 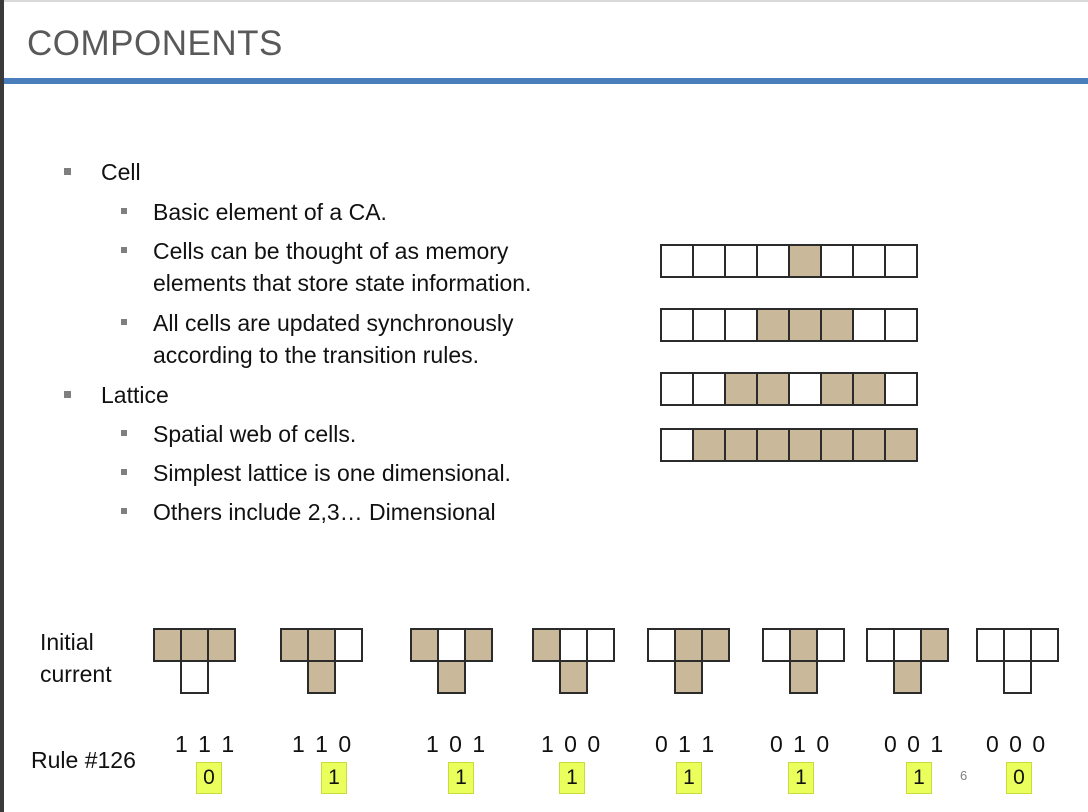 What do you see at coordinates (324, 512) in the screenshot?
I see `sub-bullet-text: Others include 2,3… Dimensional` at bounding box center [324, 512].